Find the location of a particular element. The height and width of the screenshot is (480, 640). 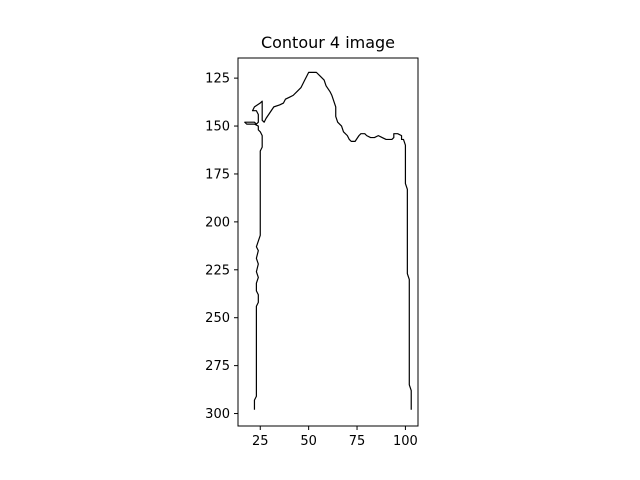

y-tick-label: 275 is located at coordinates (217, 366).